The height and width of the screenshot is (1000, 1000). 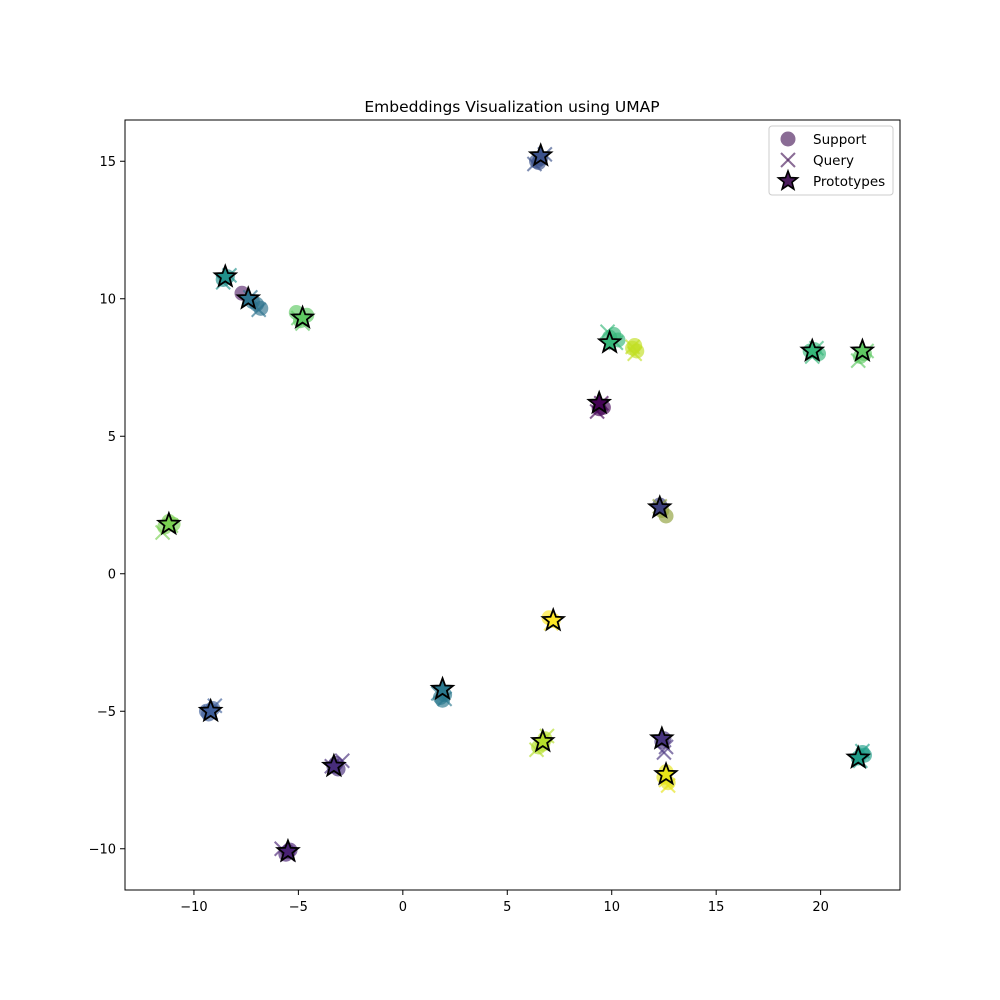 What do you see at coordinates (511, 107) in the screenshot?
I see `chart-title: Embeddings Visualization using UMAP` at bounding box center [511, 107].